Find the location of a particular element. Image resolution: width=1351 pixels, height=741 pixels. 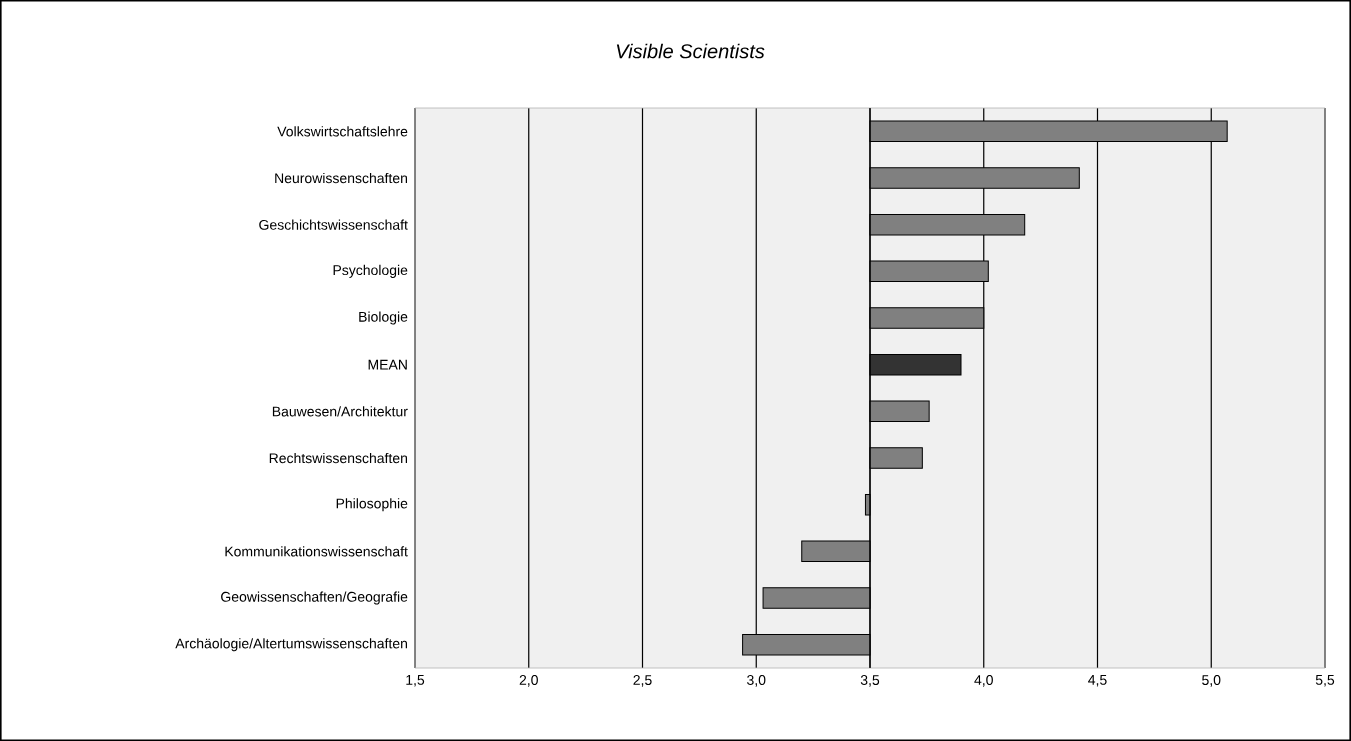

y-tick-label: Psychologie is located at coordinates (370, 271).